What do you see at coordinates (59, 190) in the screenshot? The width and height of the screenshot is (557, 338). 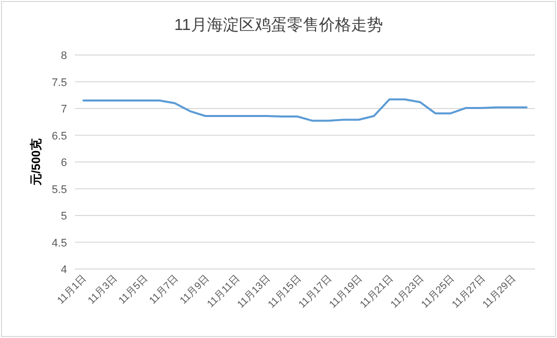 I see `y-tick-label: 5.5` at bounding box center [59, 190].